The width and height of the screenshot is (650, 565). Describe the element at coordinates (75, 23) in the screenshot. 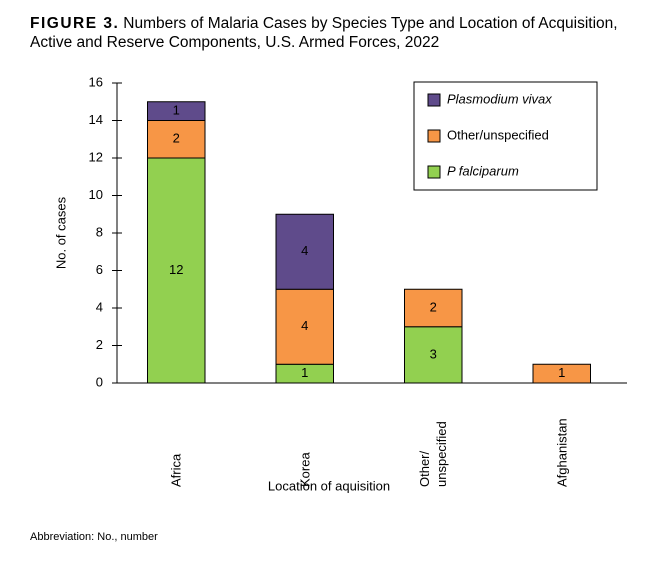

I see `figure-label: FIGURE 3.` at that location.